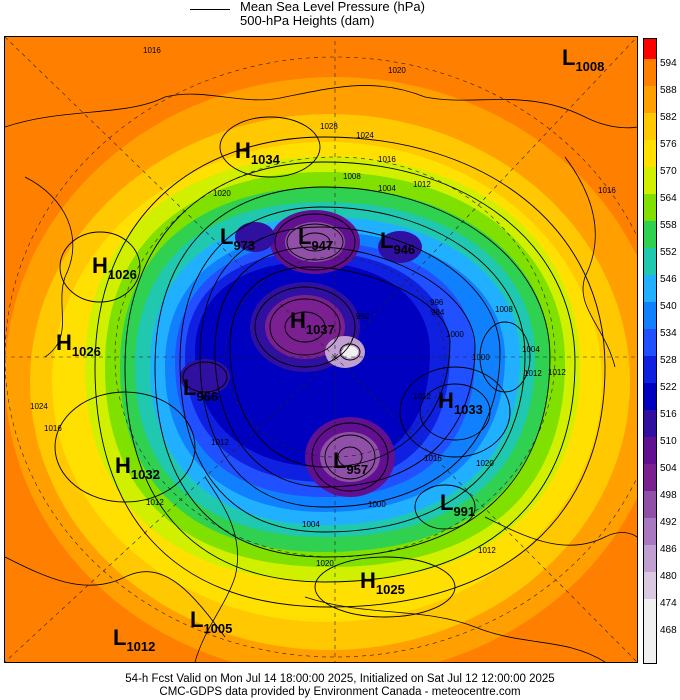 The image size is (680, 700). What do you see at coordinates (398, 242) in the screenshot?
I see `pressure-system: L946` at bounding box center [398, 242].